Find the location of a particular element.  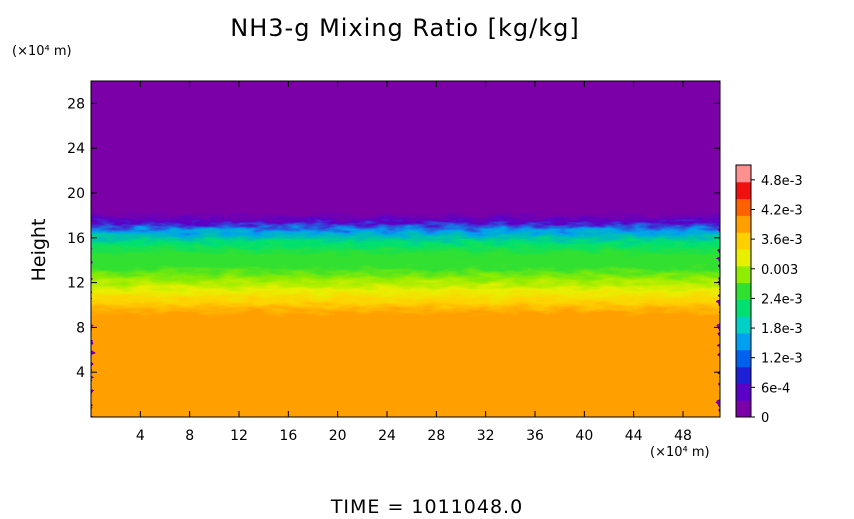

chart-title: NH3-g Mixing Ratio [kg/kg] is located at coordinates (405, 28).